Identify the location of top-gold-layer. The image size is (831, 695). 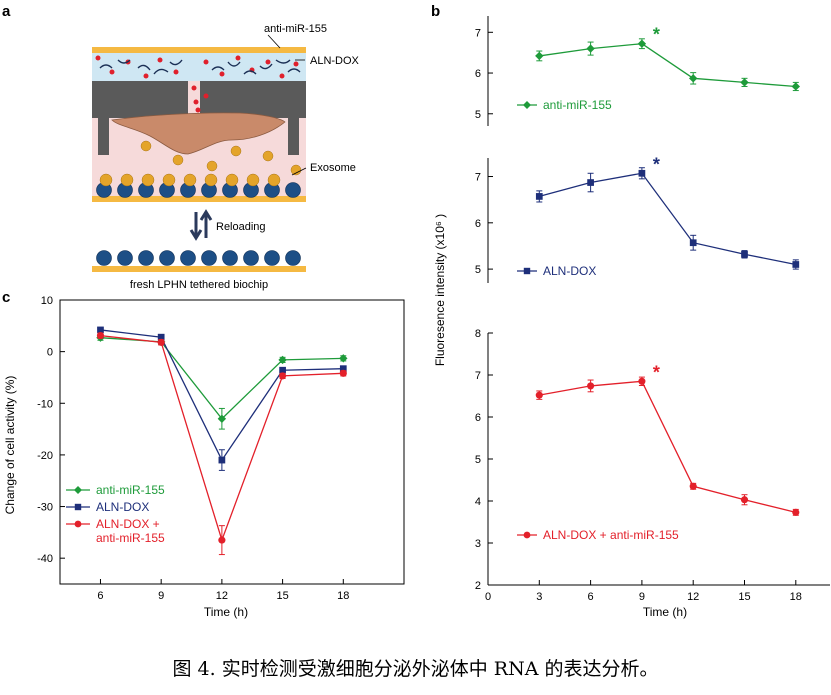
(199, 50).